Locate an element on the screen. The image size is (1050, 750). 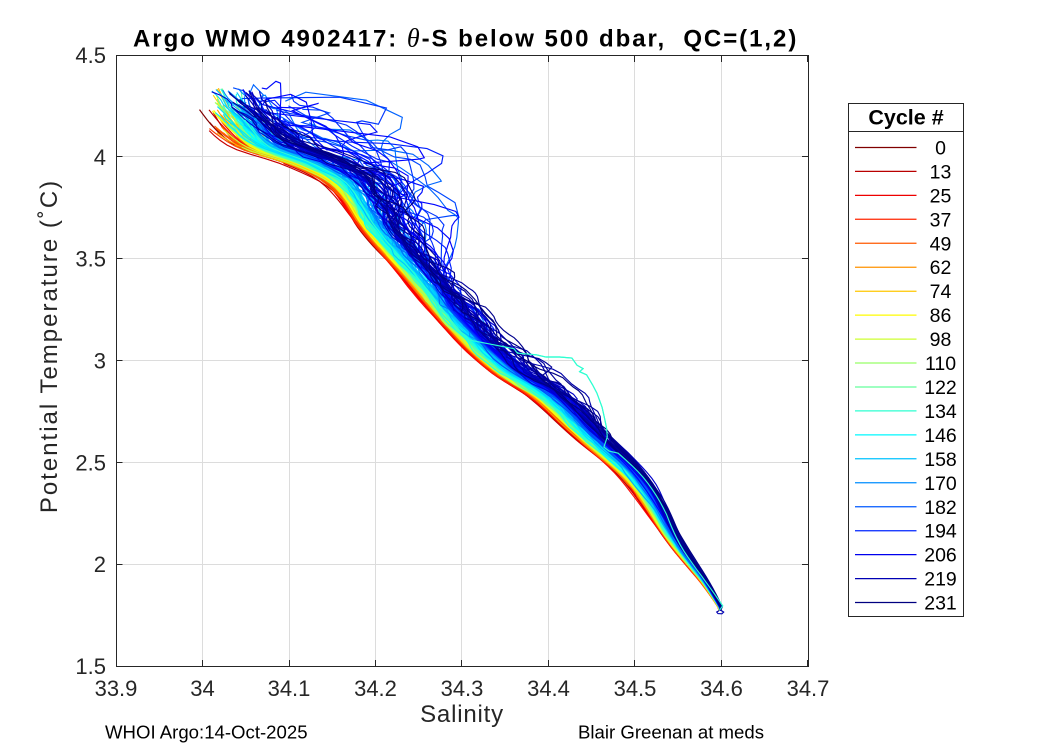
svg-text: 37 is located at coordinates (941, 220).